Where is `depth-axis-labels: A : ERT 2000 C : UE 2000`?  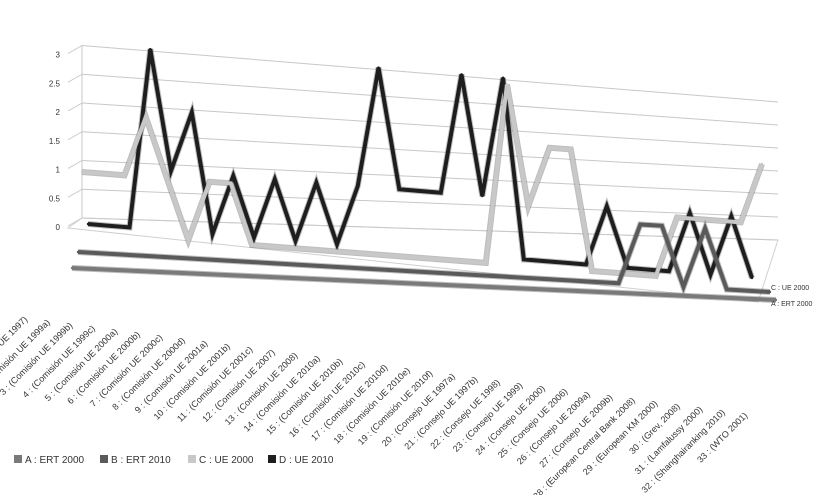
depth-axis-labels: A : ERT 2000 C : UE 2000 is located at coordinates (791, 296).